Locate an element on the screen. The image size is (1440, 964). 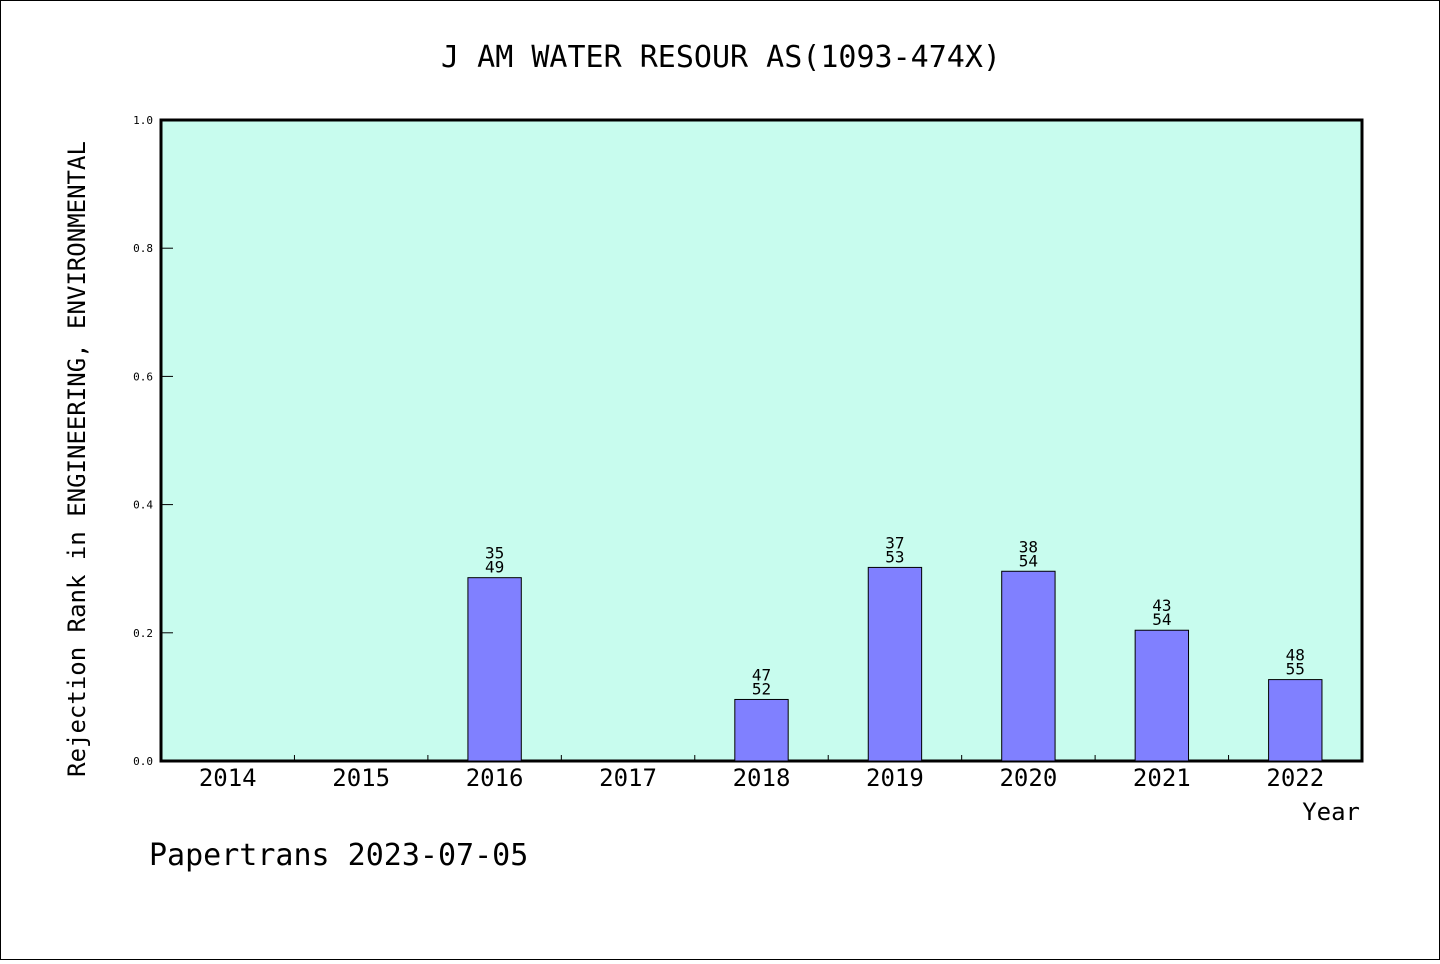
x-tick-label: 2019 is located at coordinates (895, 778).